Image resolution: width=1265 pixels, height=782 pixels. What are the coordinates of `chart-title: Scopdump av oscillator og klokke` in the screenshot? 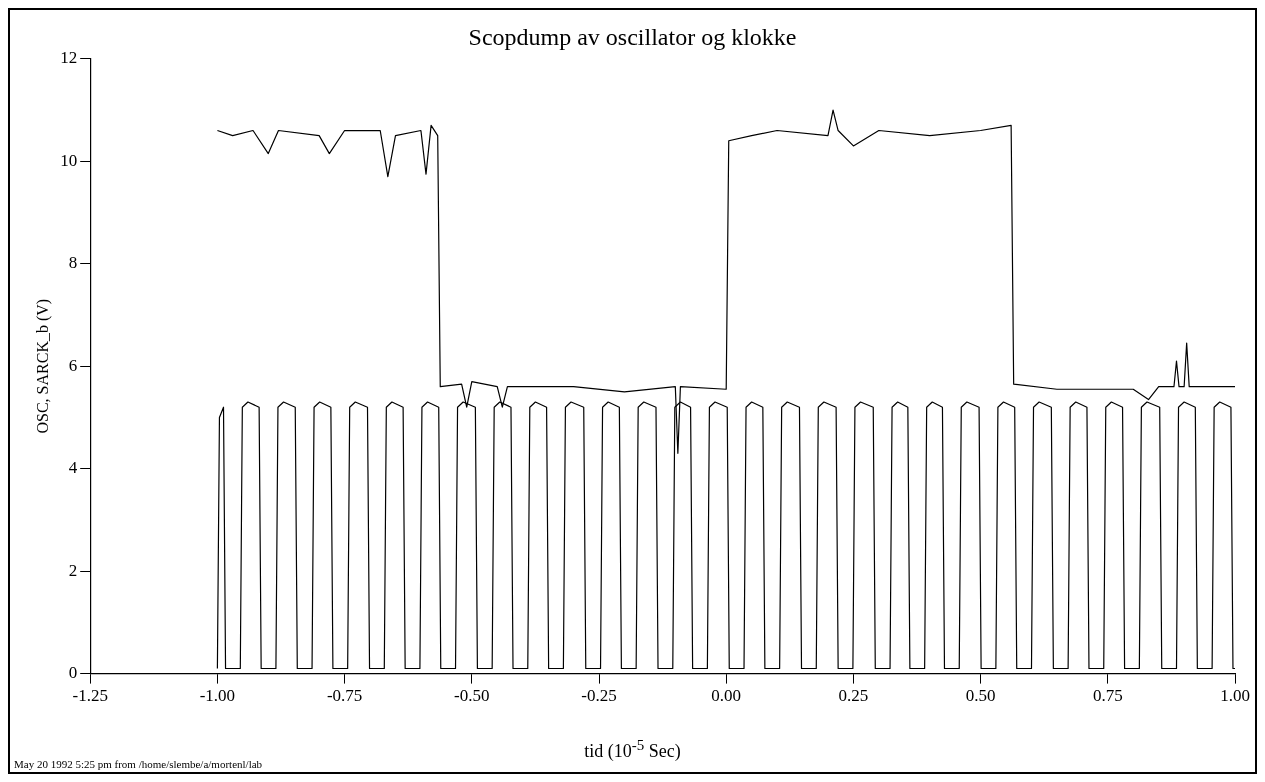 It's located at (632, 36).